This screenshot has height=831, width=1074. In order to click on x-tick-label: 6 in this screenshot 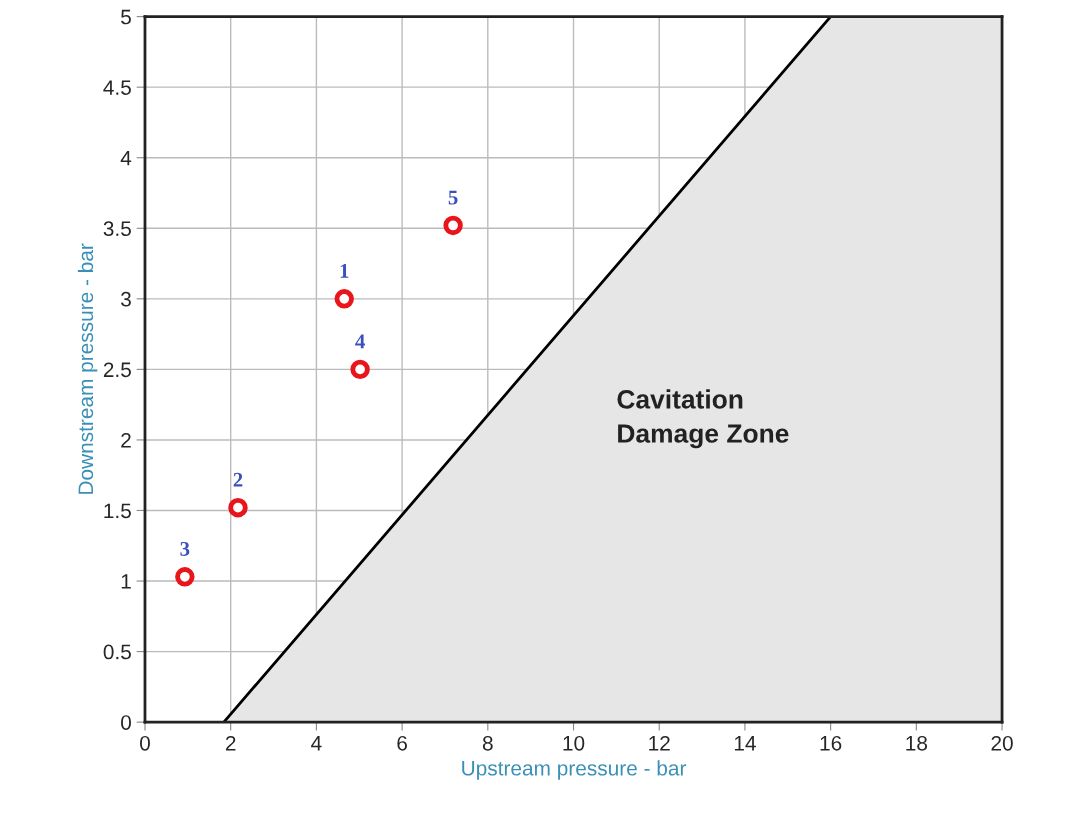, I will do `click(402, 743)`.